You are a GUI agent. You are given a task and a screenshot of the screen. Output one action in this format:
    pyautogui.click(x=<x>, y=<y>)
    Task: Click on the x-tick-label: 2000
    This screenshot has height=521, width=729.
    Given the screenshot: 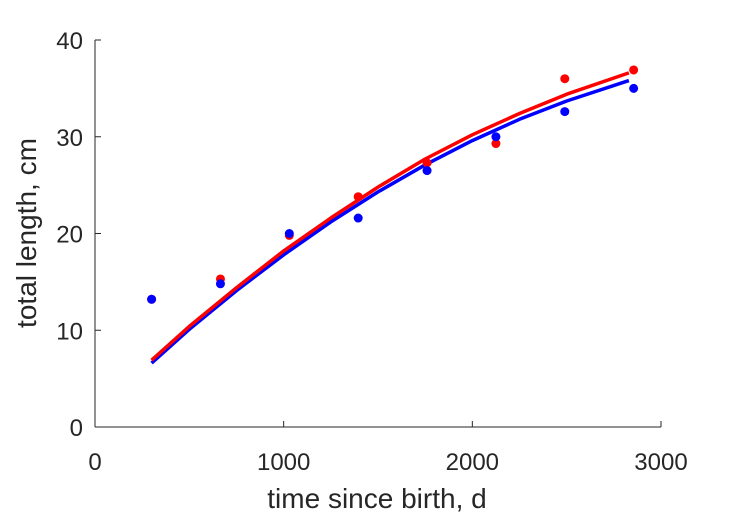 What is the action you would take?
    pyautogui.click(x=472, y=462)
    